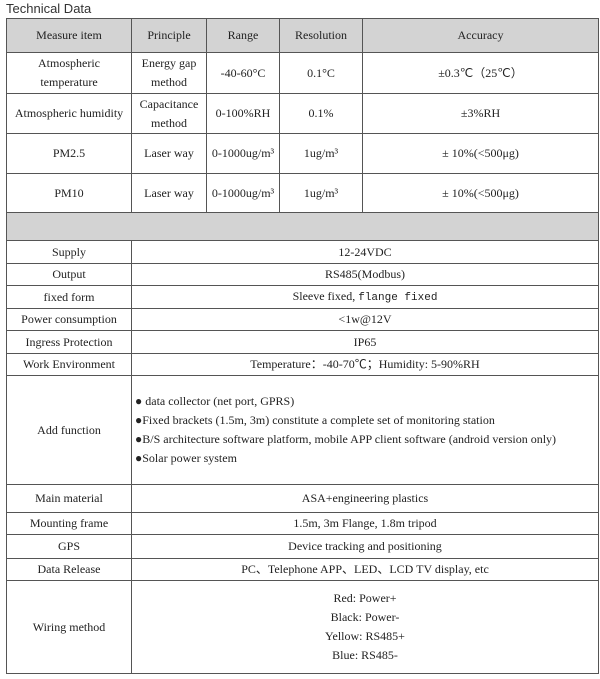 The image size is (600, 679). What do you see at coordinates (69, 297) in the screenshot?
I see `spec-label: fixed form` at bounding box center [69, 297].